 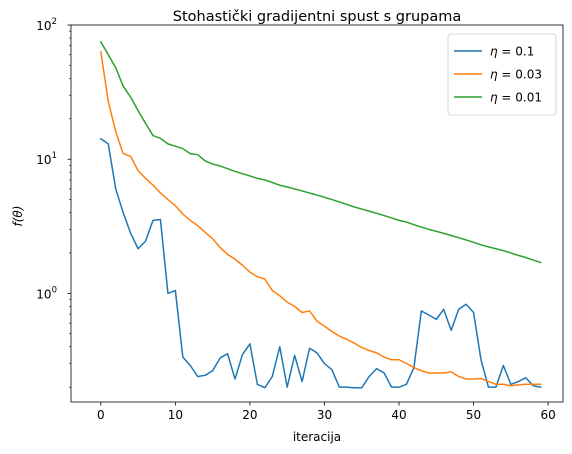 What do you see at coordinates (54, 156) in the screenshot?
I see `y-tick-label-exponent: 1` at bounding box center [54, 156].